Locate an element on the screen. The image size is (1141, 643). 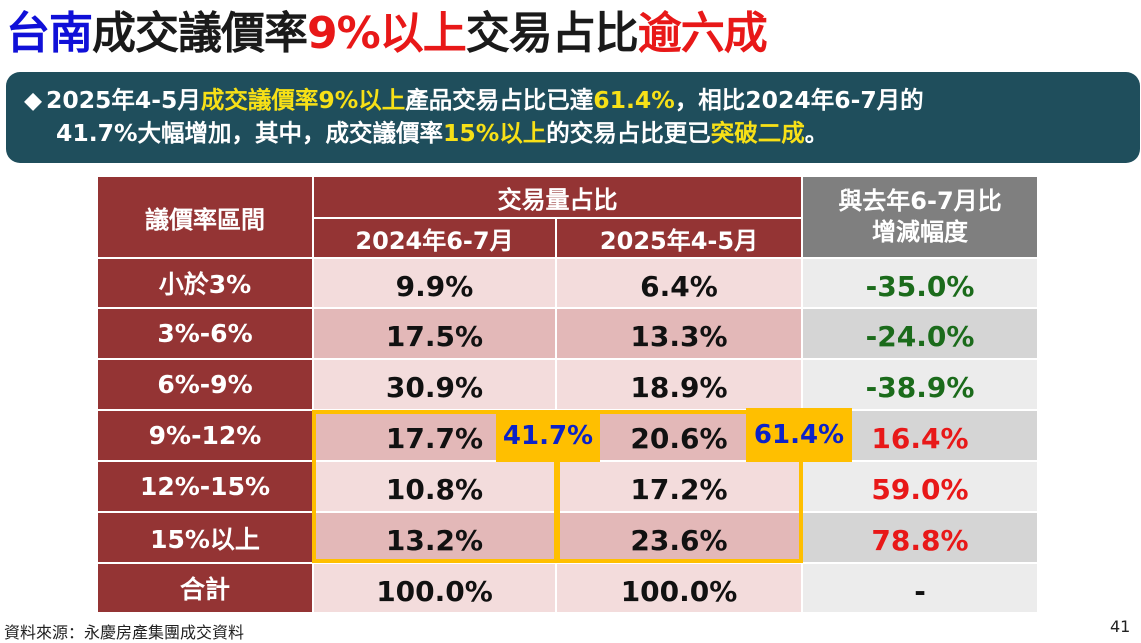
header-change: 與去年6-7月比 增減幅度 is located at coordinates (920, 217).